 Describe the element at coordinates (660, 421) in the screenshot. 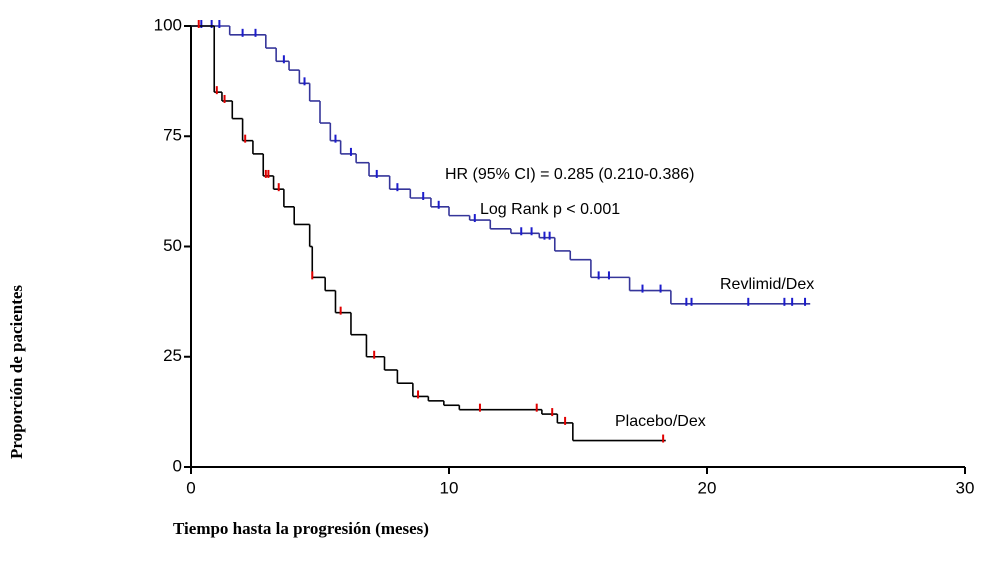

I see `legend-label: Placebo/Dex` at that location.